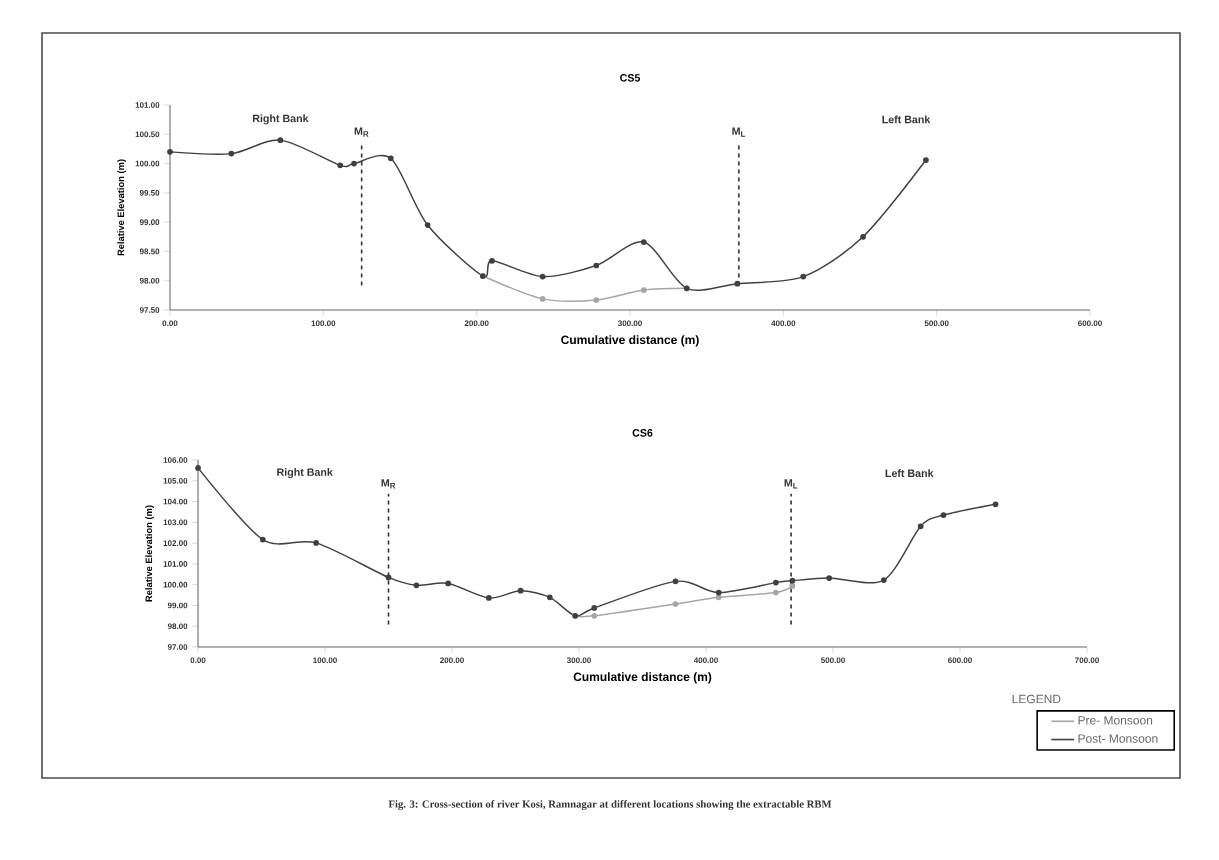  What do you see at coordinates (175, 480) in the screenshot?
I see `y-tick-label: 105.00` at bounding box center [175, 480].